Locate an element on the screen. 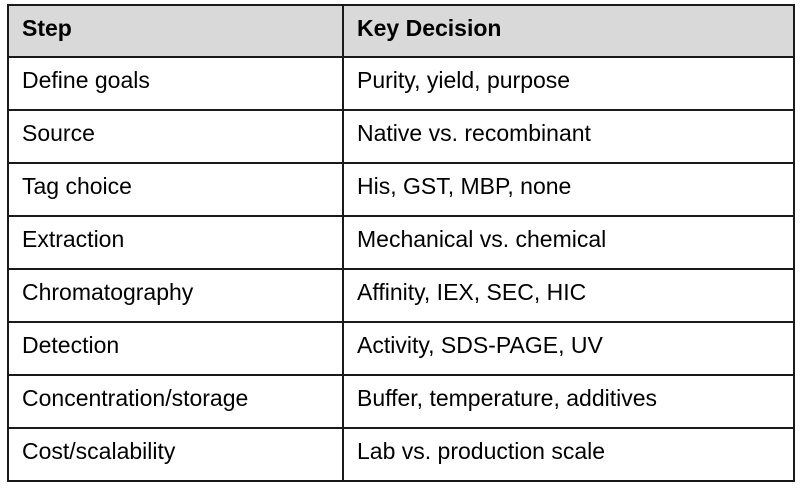 This screenshot has height=490, width=800. cell-decision: Mechanical vs. chemical is located at coordinates (568, 242).